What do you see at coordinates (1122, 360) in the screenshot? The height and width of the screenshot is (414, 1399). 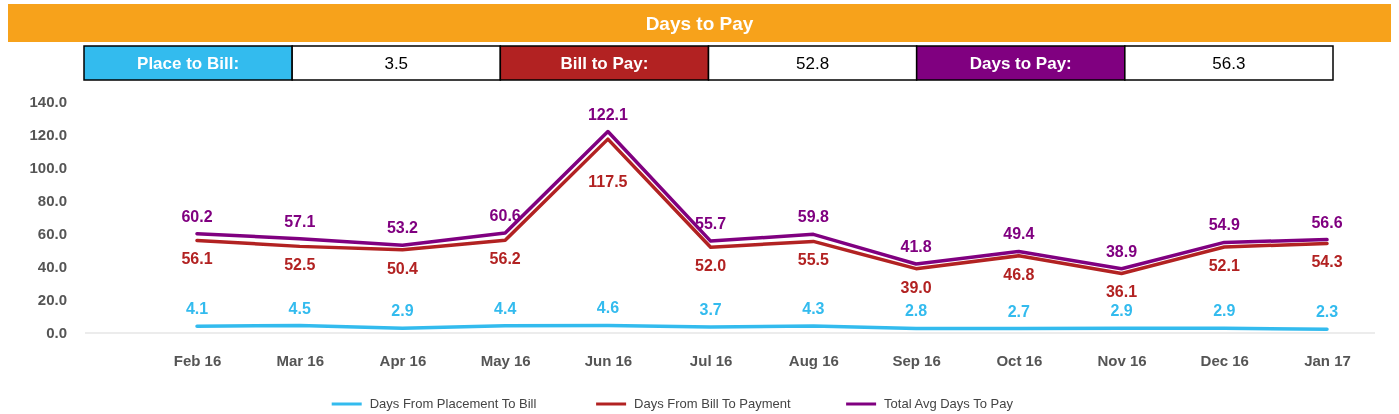 I see `x-tick-label: Nov 16` at bounding box center [1122, 360].